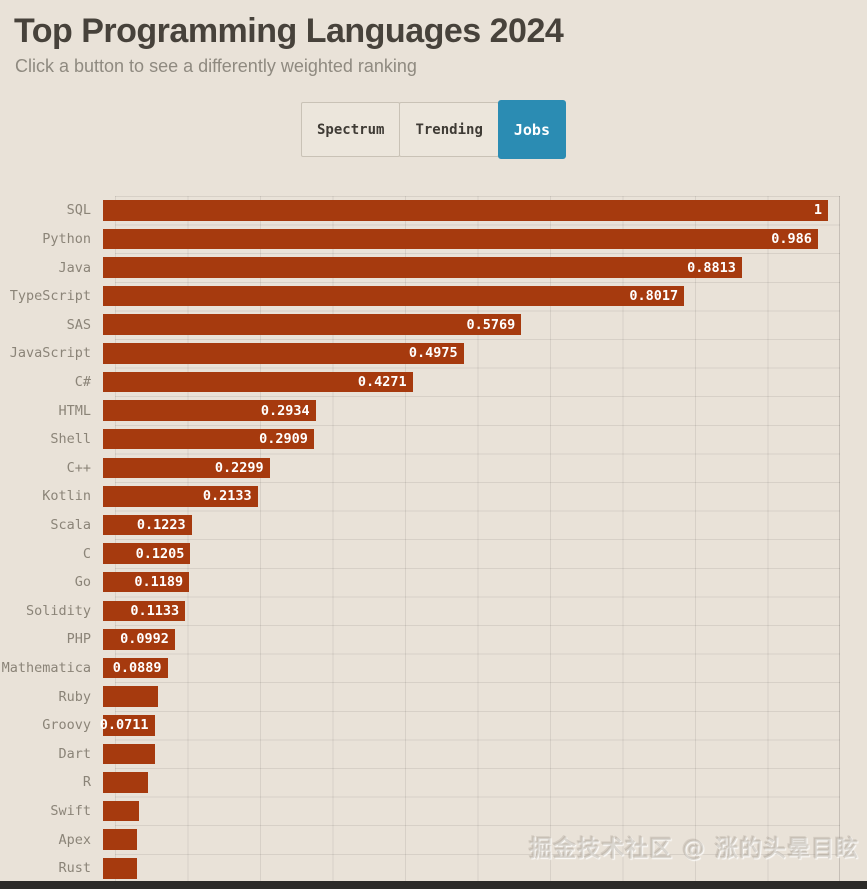 The width and height of the screenshot is (867, 889). I want to click on bar-track: 0.0889, so click(485, 668).